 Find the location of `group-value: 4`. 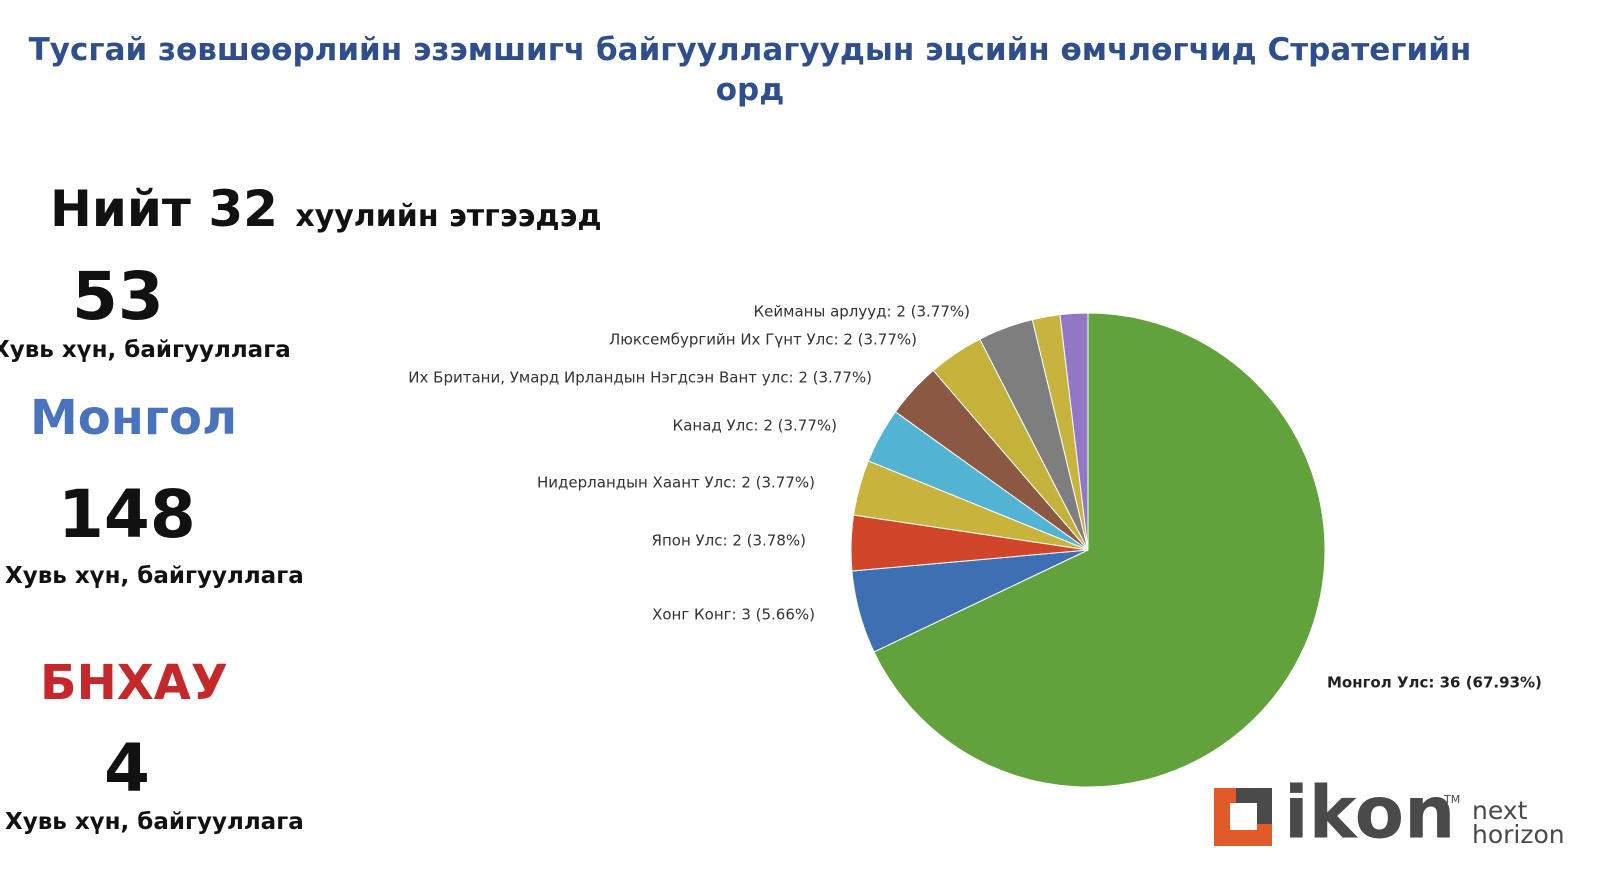

group-value: 4 is located at coordinates (127, 768).